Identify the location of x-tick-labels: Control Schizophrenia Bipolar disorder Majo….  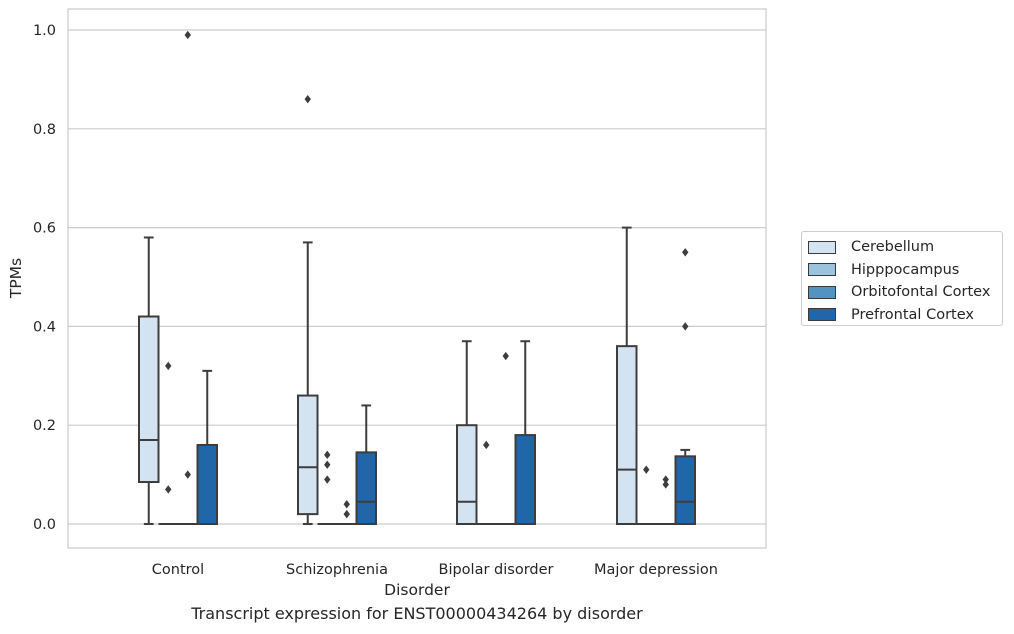
(435, 570).